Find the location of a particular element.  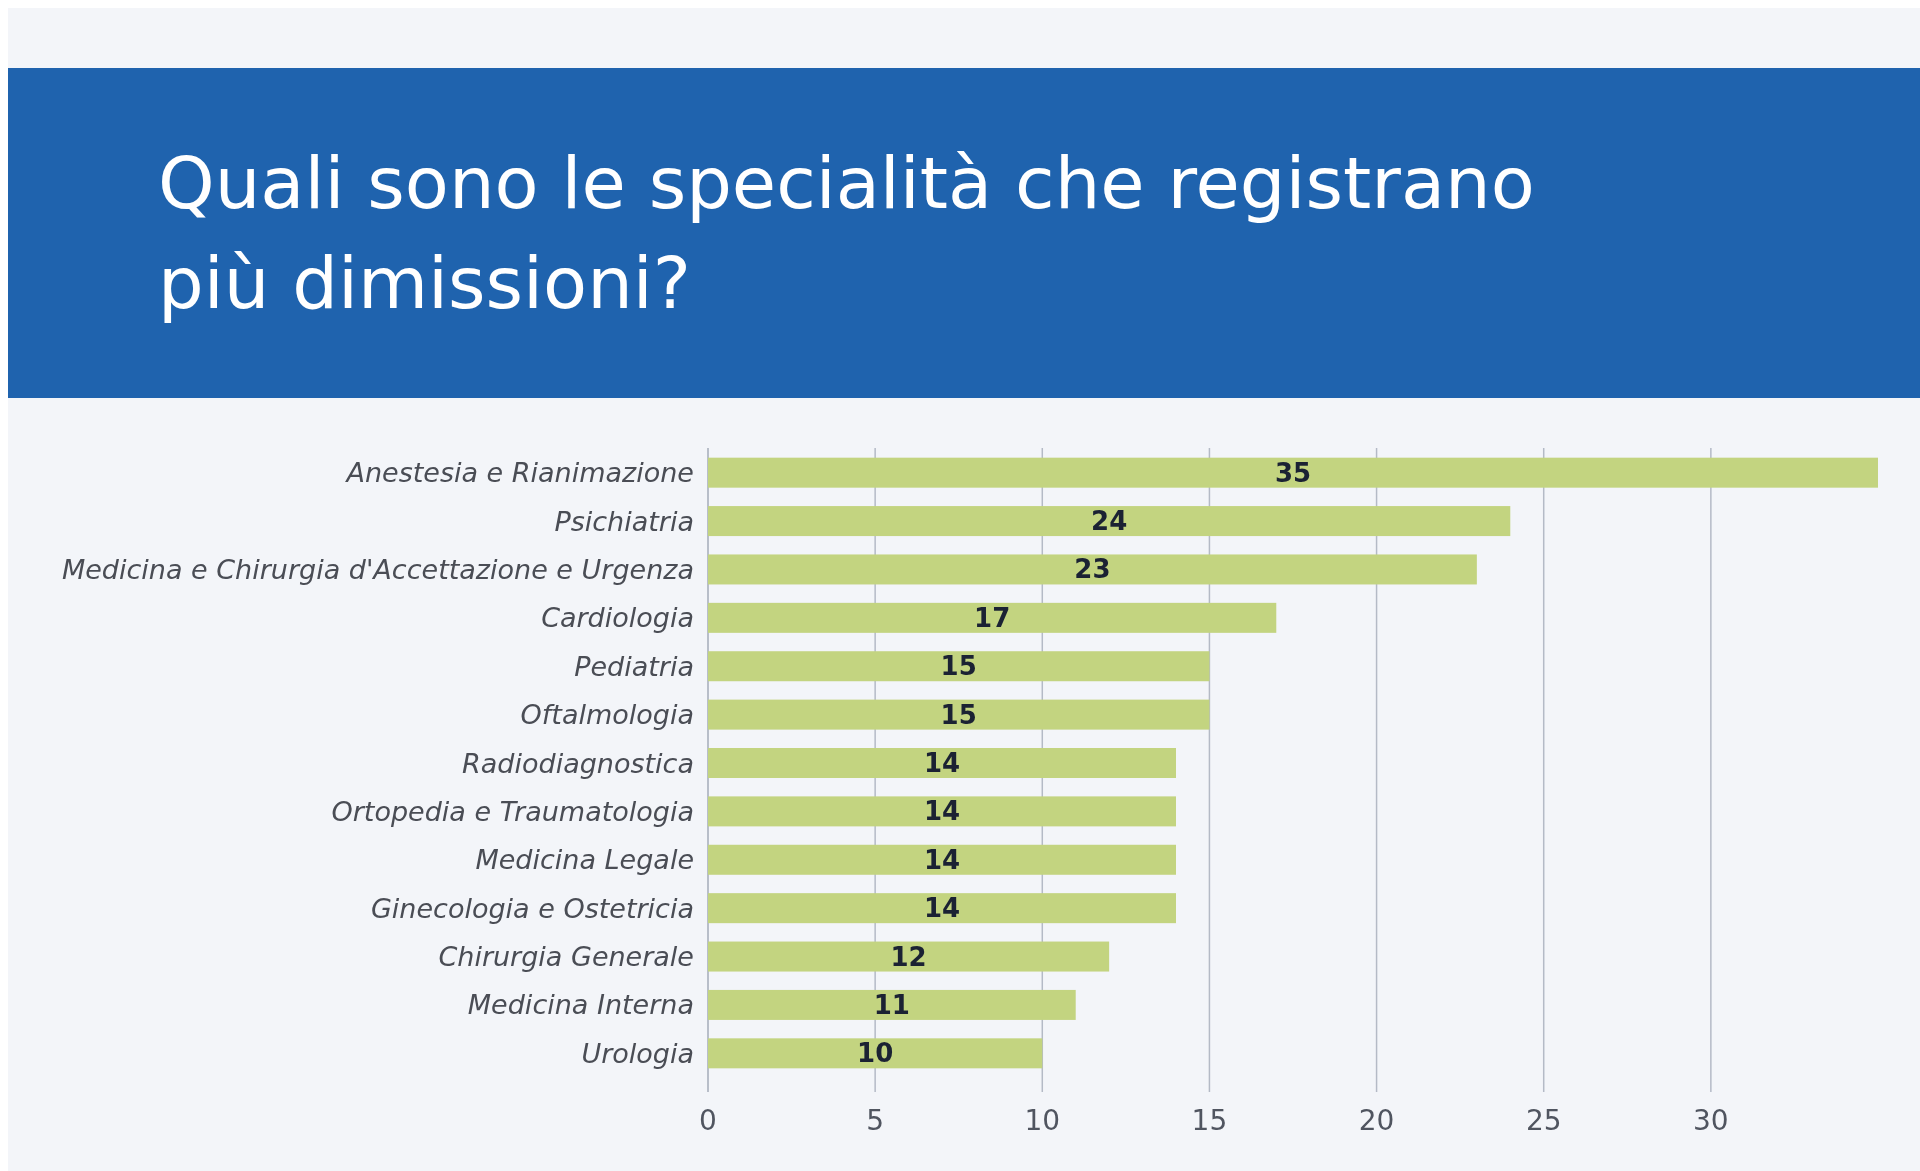

x-tick-label: 0 is located at coordinates (708, 1120).